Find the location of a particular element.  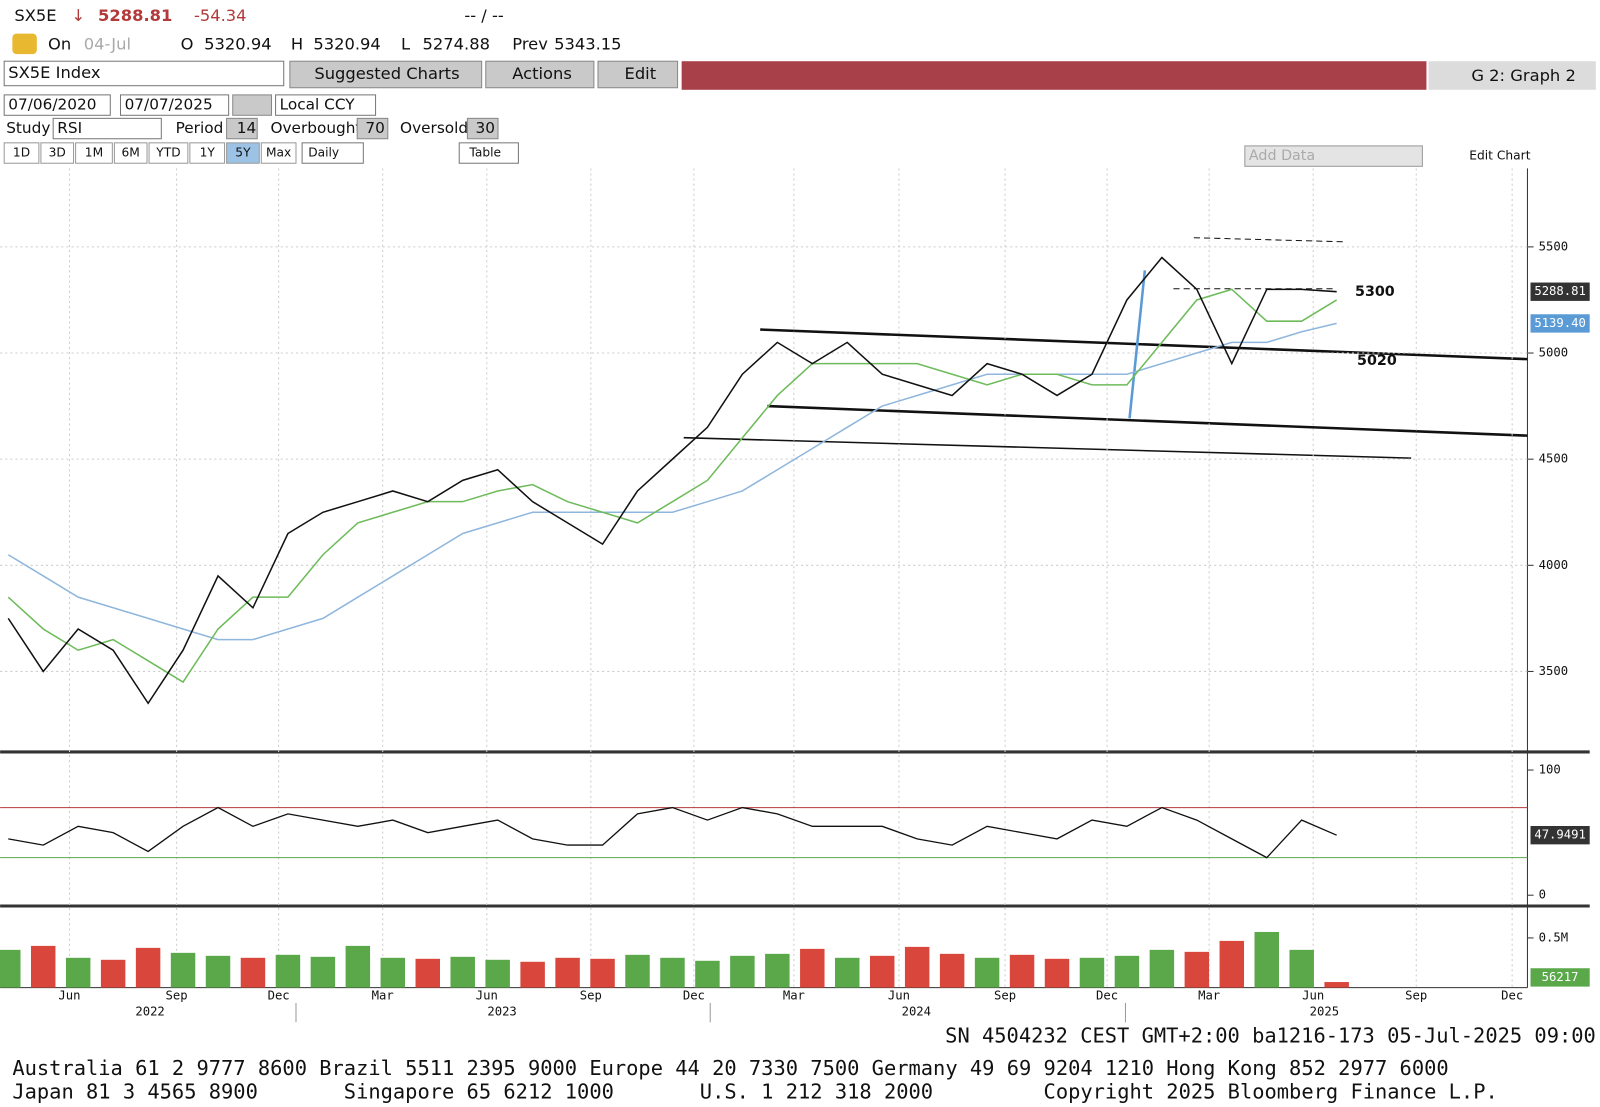

oversold-input is located at coordinates (482, 128).